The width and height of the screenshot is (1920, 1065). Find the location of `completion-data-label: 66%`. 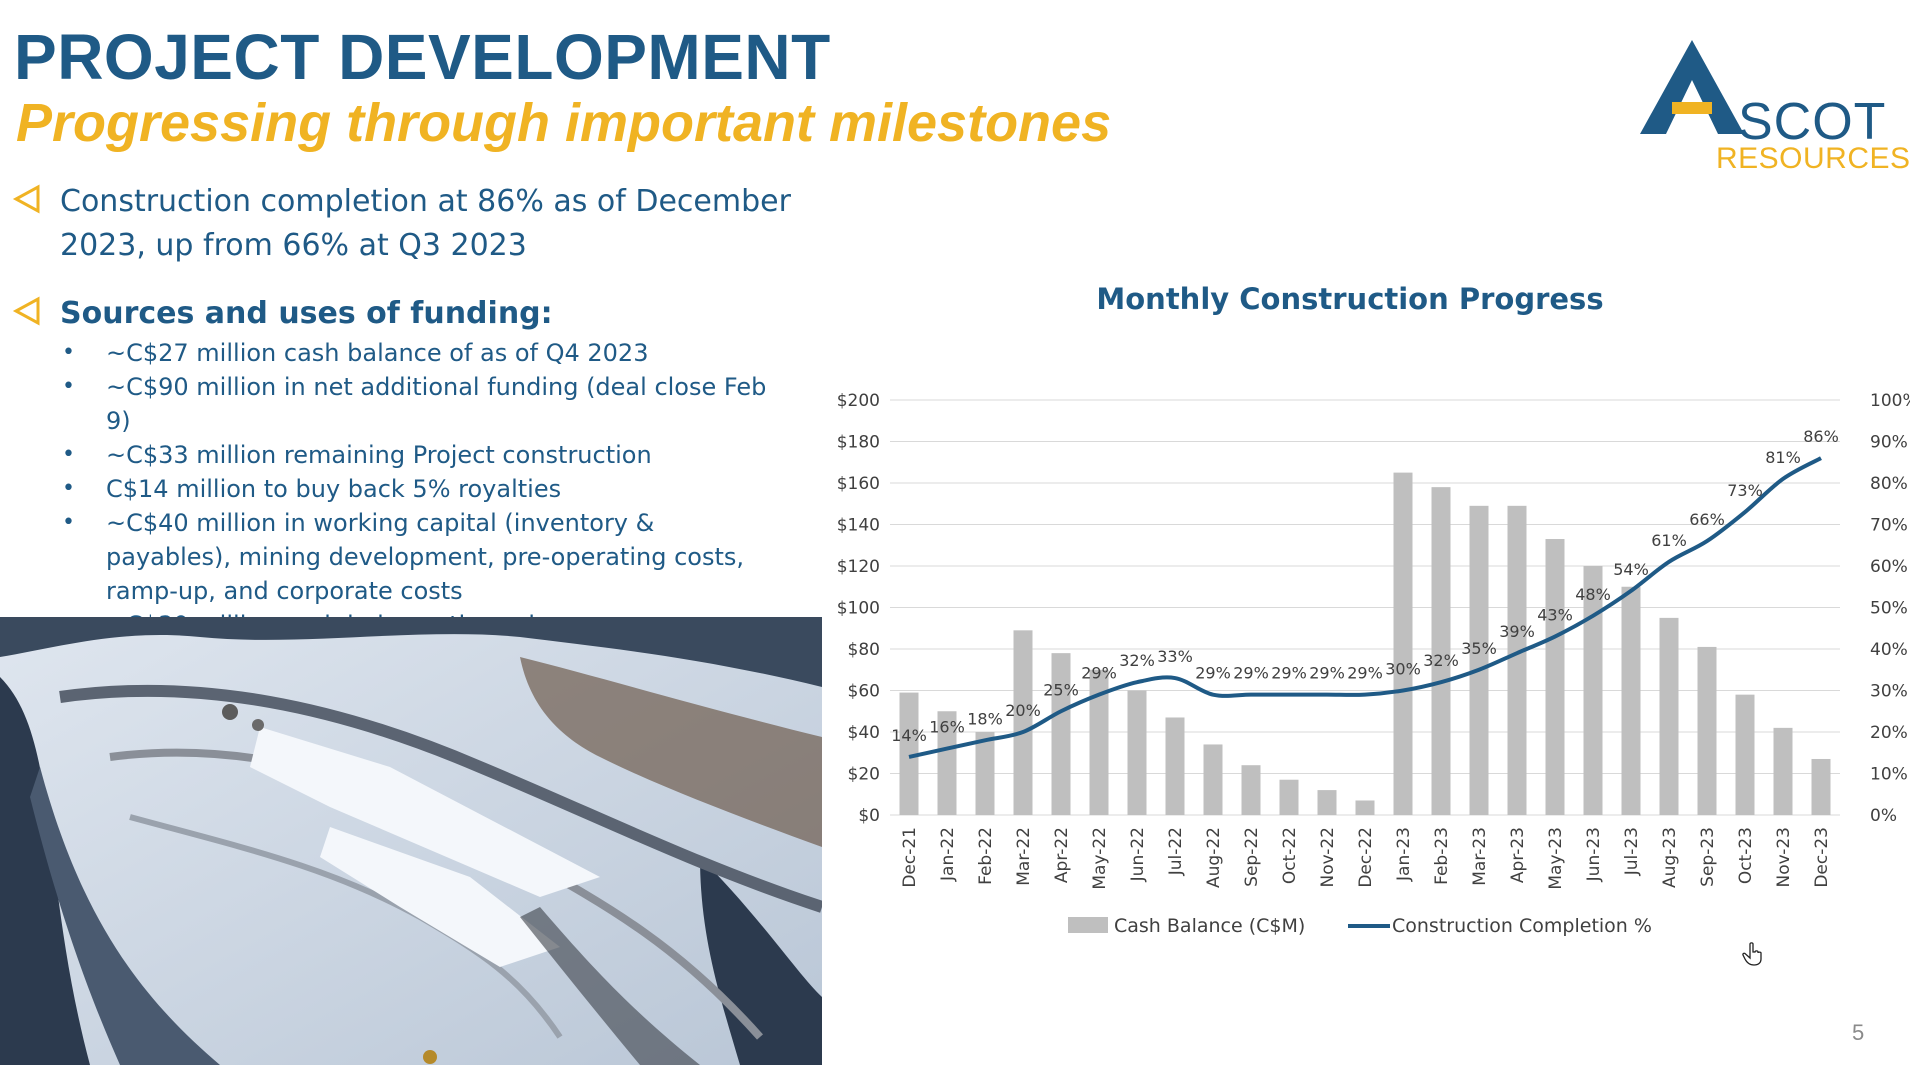

completion-data-label: 66% is located at coordinates (1707, 519).